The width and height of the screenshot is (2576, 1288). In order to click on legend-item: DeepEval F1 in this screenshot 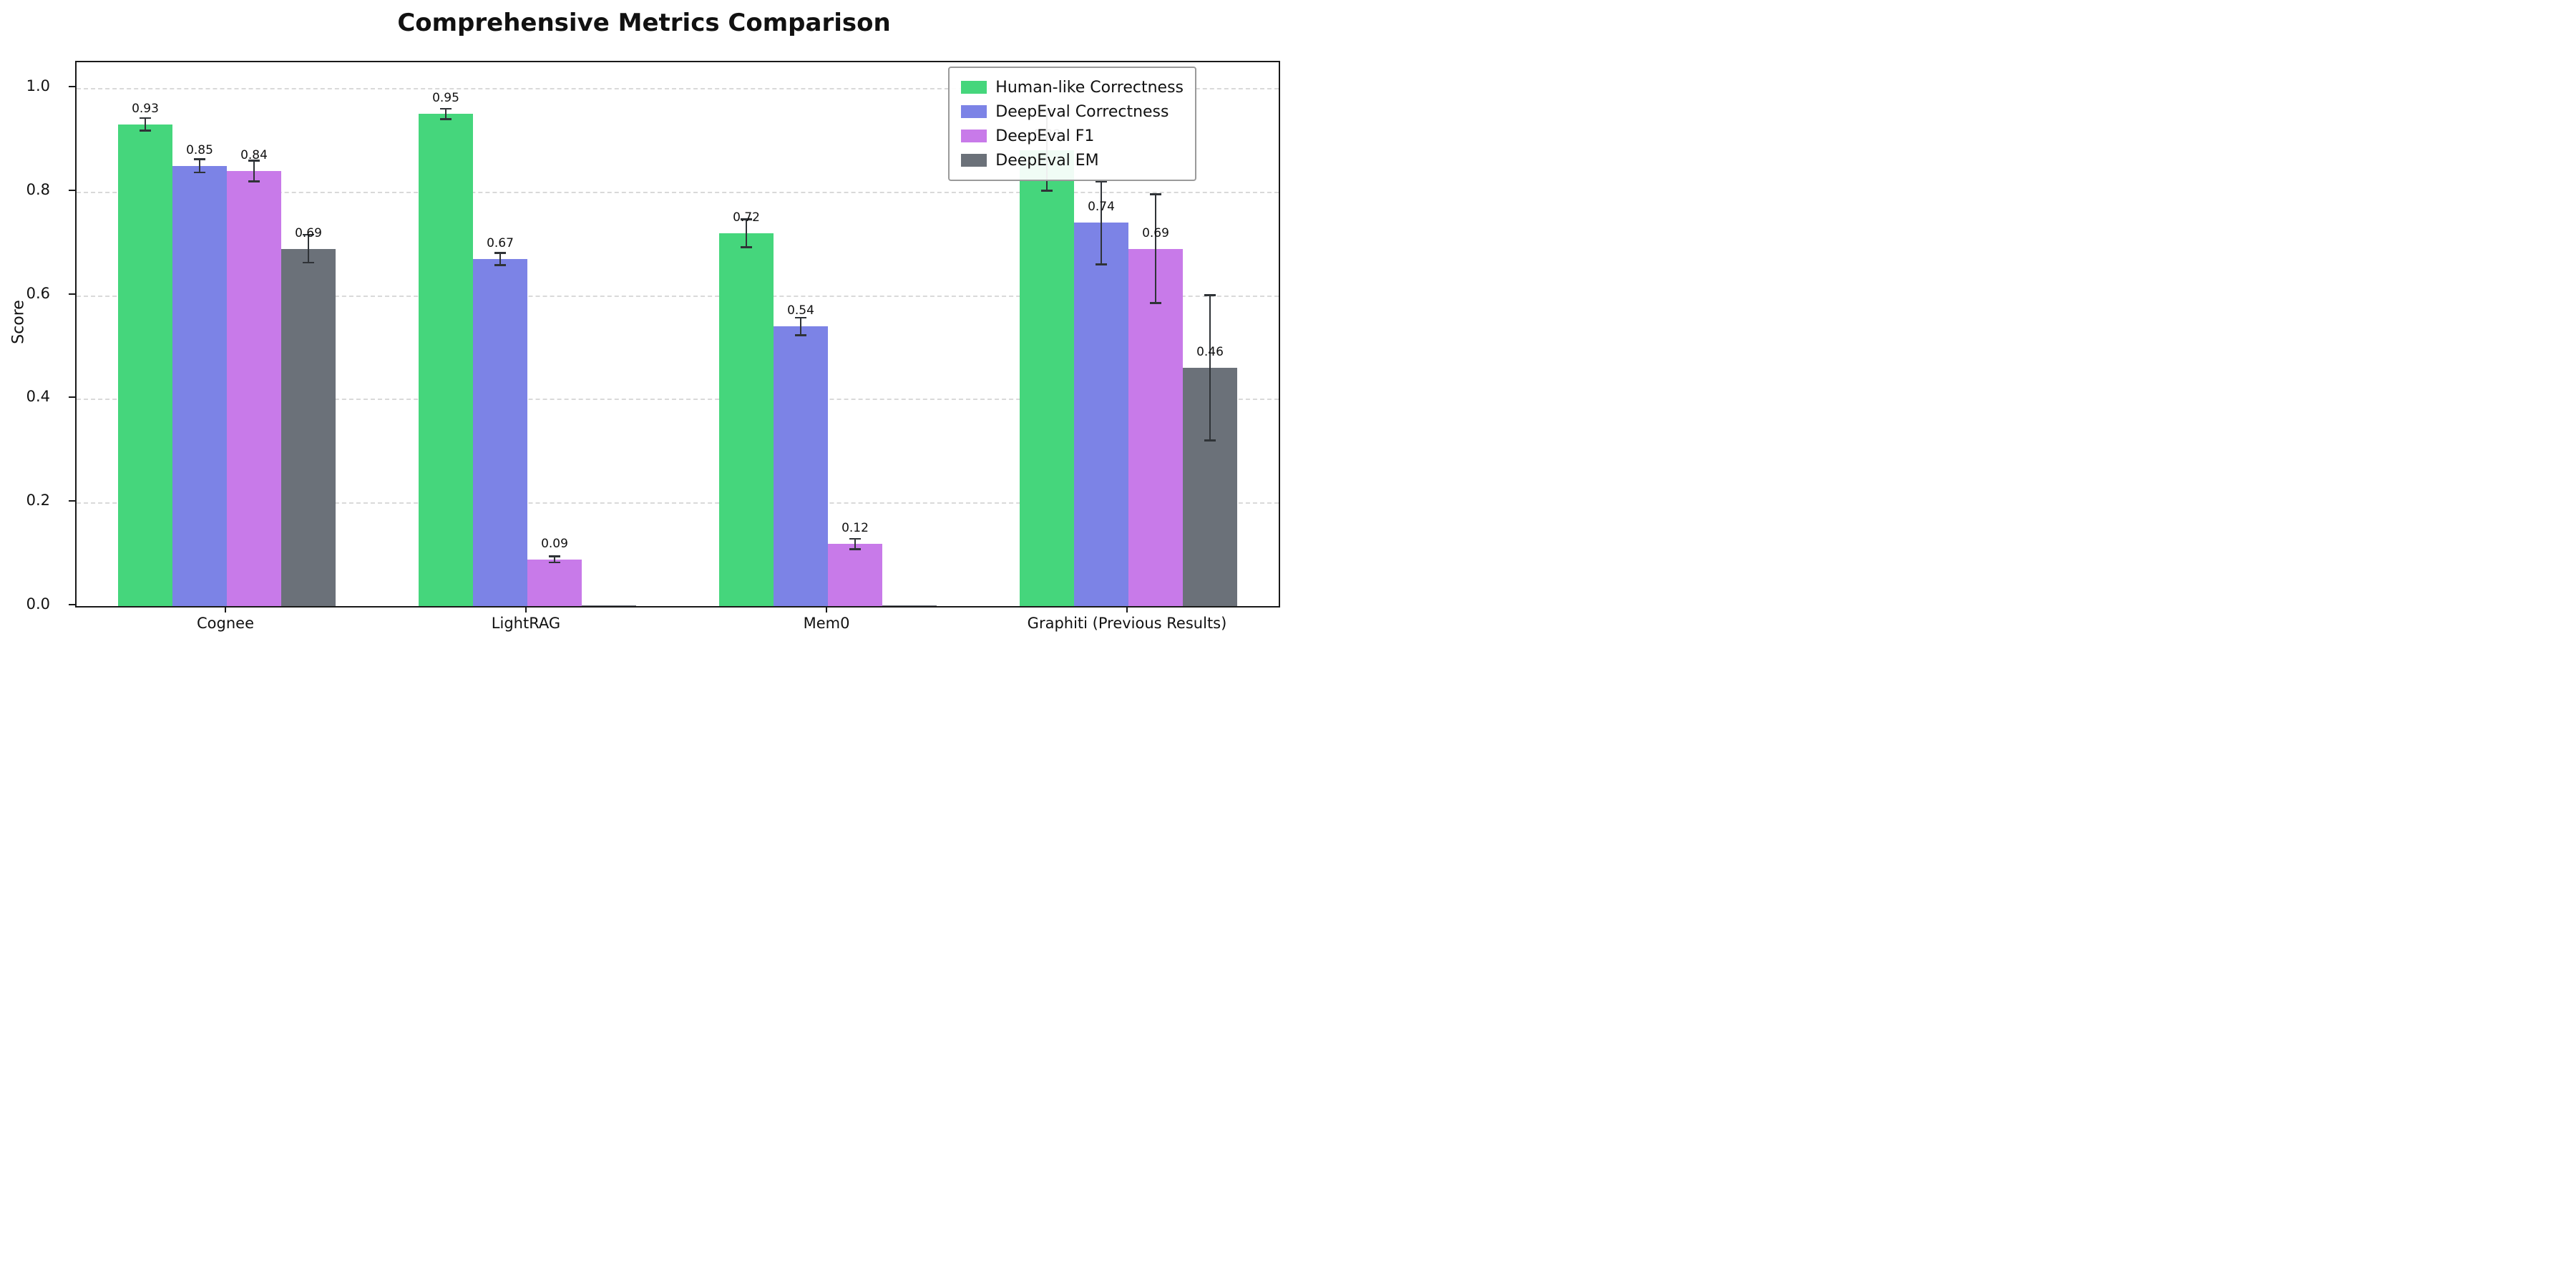, I will do `click(1072, 136)`.